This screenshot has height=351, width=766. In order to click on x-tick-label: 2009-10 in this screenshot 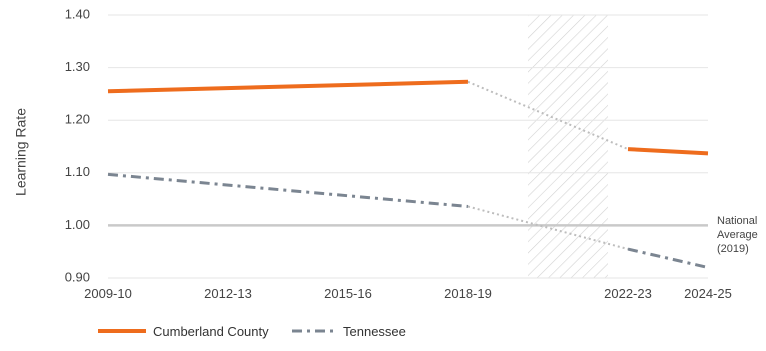, I will do `click(108, 293)`.